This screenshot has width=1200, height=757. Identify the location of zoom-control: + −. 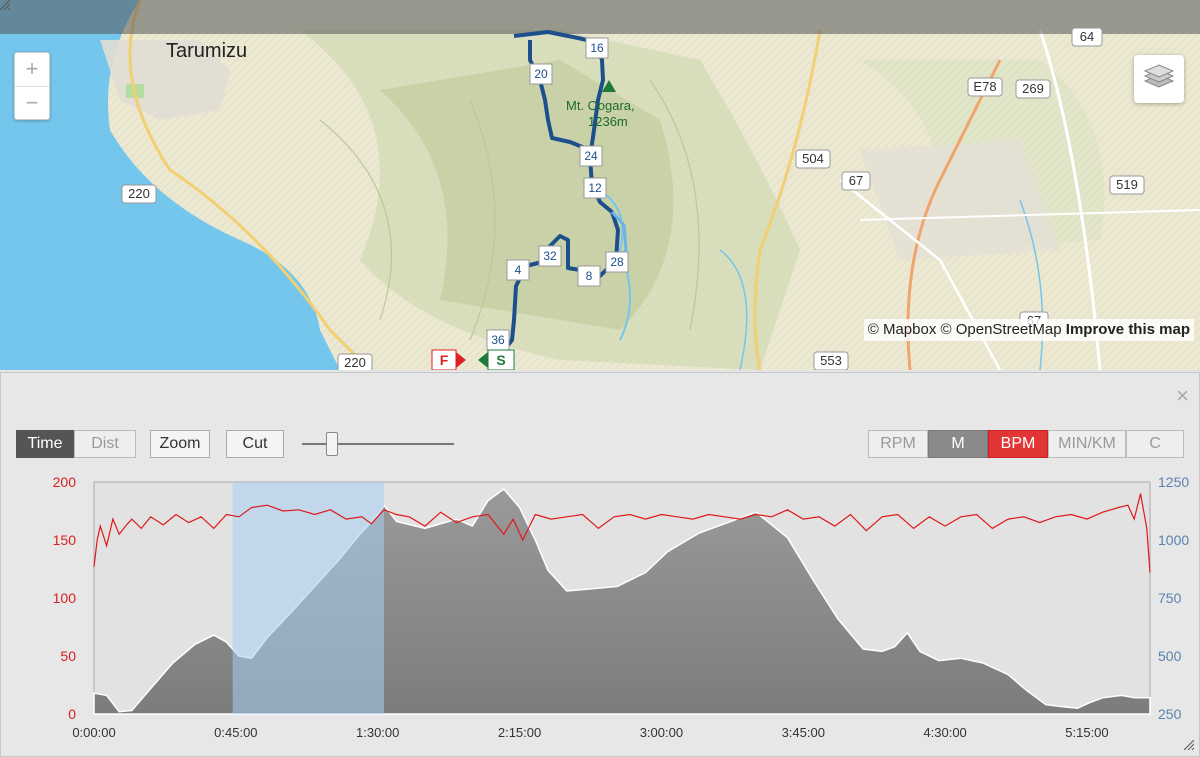
(32, 86).